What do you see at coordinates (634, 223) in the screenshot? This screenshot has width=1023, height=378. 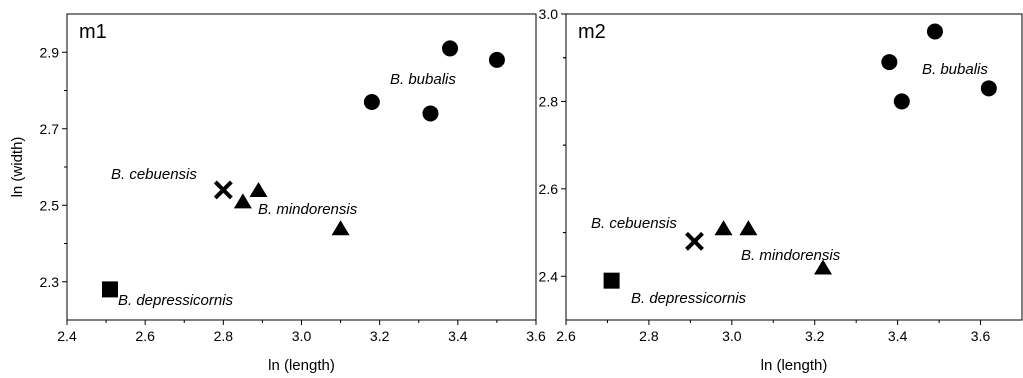 I see `label-cebuensis-m2: B. cebuensis` at bounding box center [634, 223].